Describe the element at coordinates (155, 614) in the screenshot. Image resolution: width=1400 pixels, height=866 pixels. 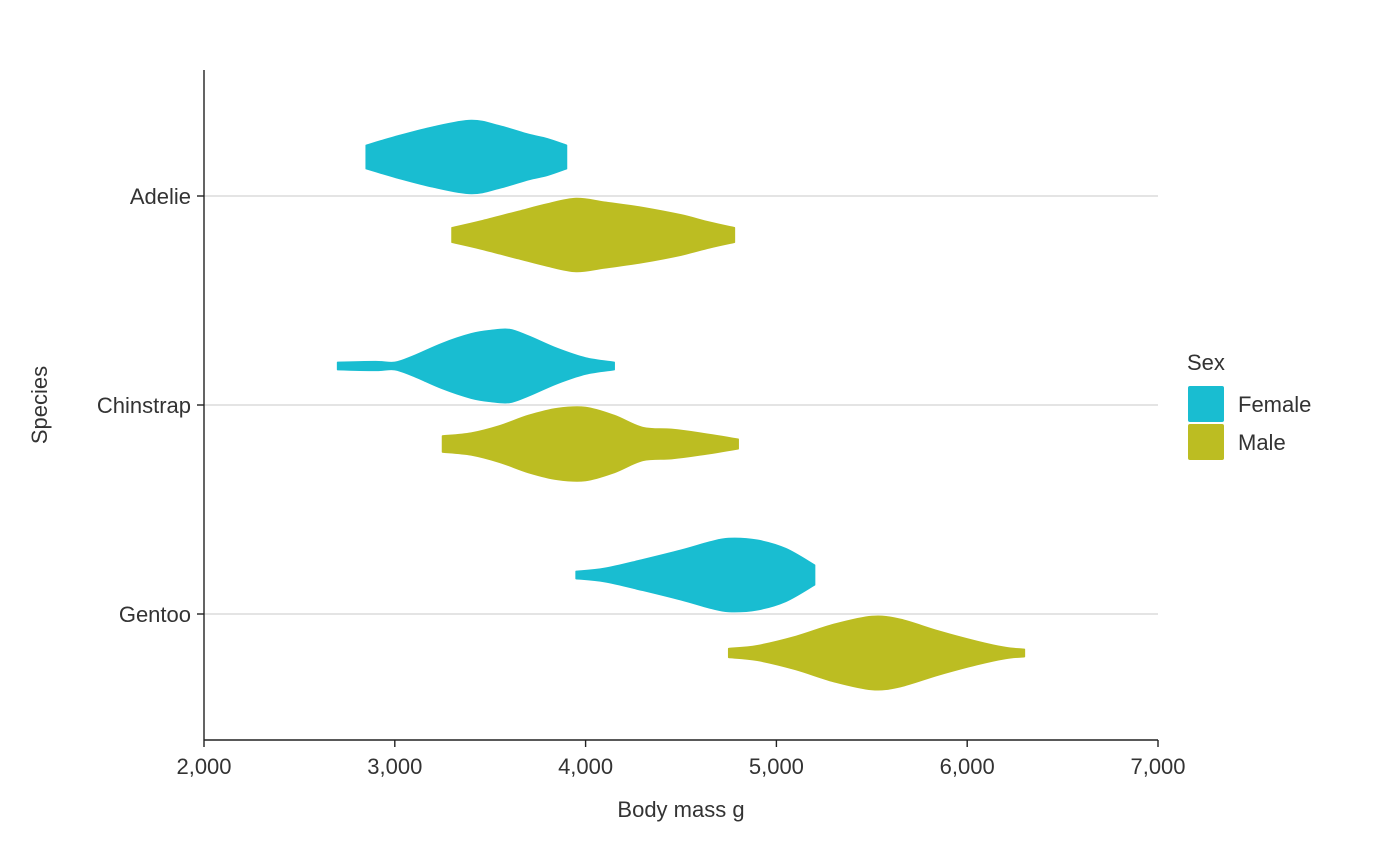
I see `y-tick-label-gentoo: Gentoo` at that location.